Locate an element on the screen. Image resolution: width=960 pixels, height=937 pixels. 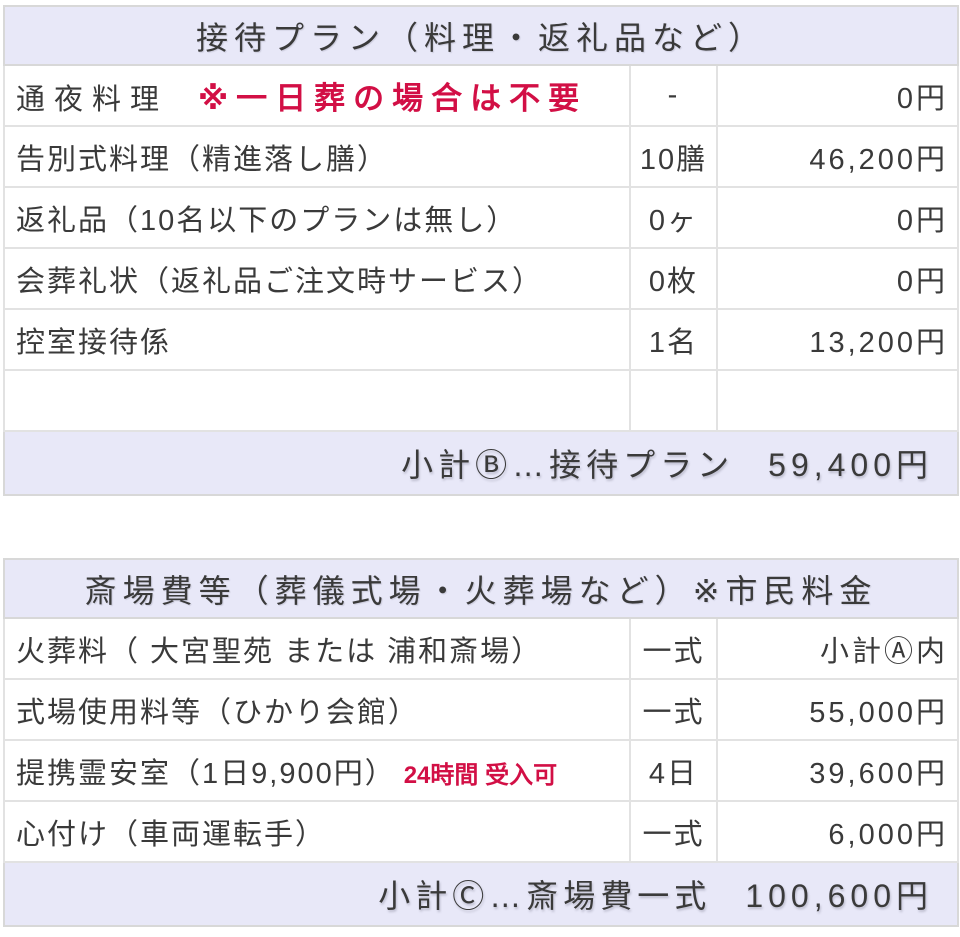
price-cell: 小計Ⓐ内 is located at coordinates (837, 648).